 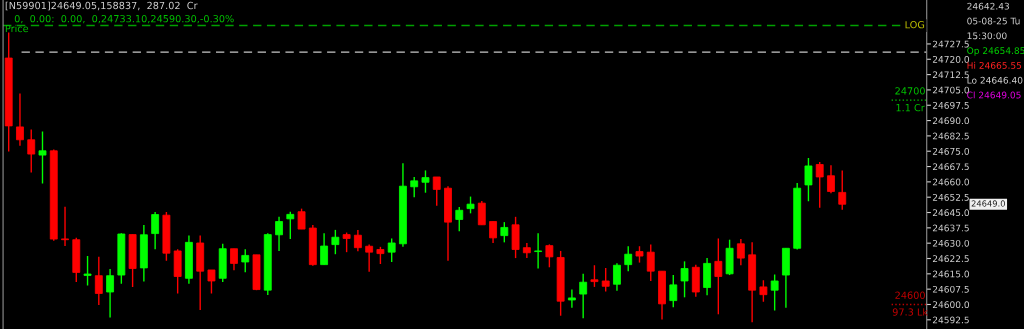 What do you see at coordinates (987, 36) in the screenshot?
I see `text: 15:30:00` at bounding box center [987, 36].